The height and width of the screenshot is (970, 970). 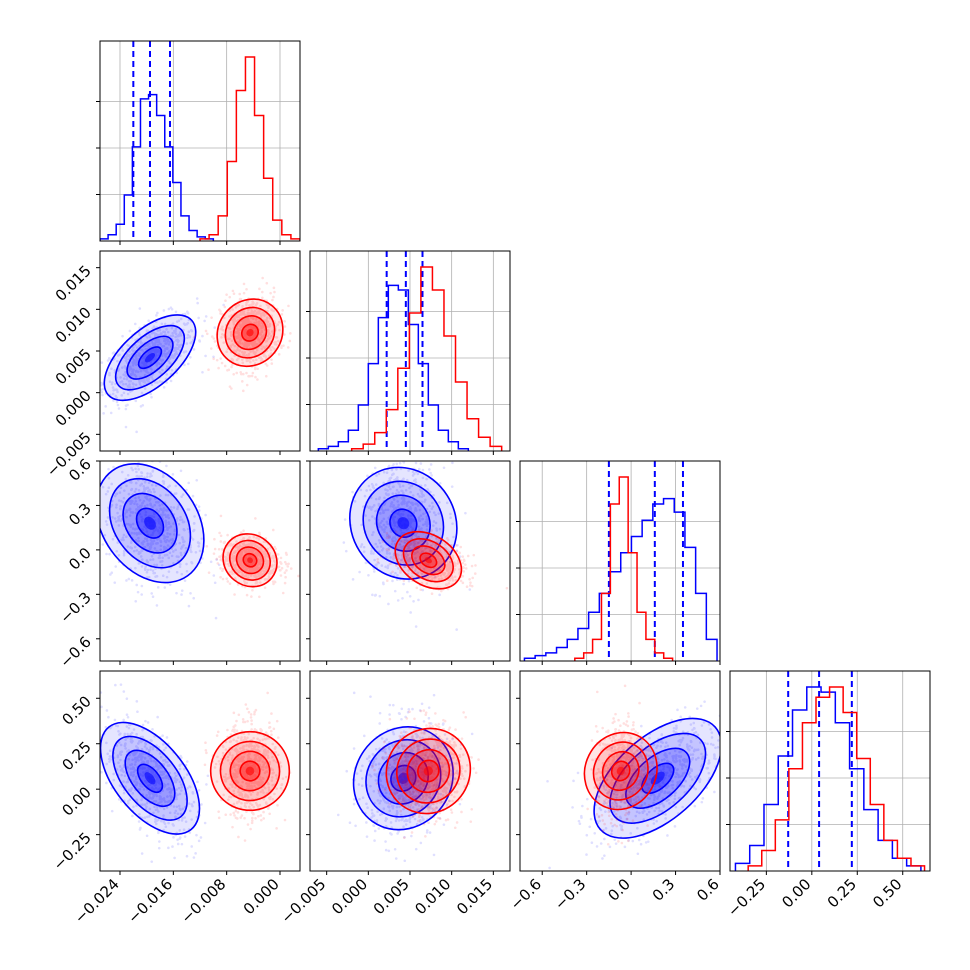 I want to click on y-tick-label: 0.3, so click(x=80, y=515).